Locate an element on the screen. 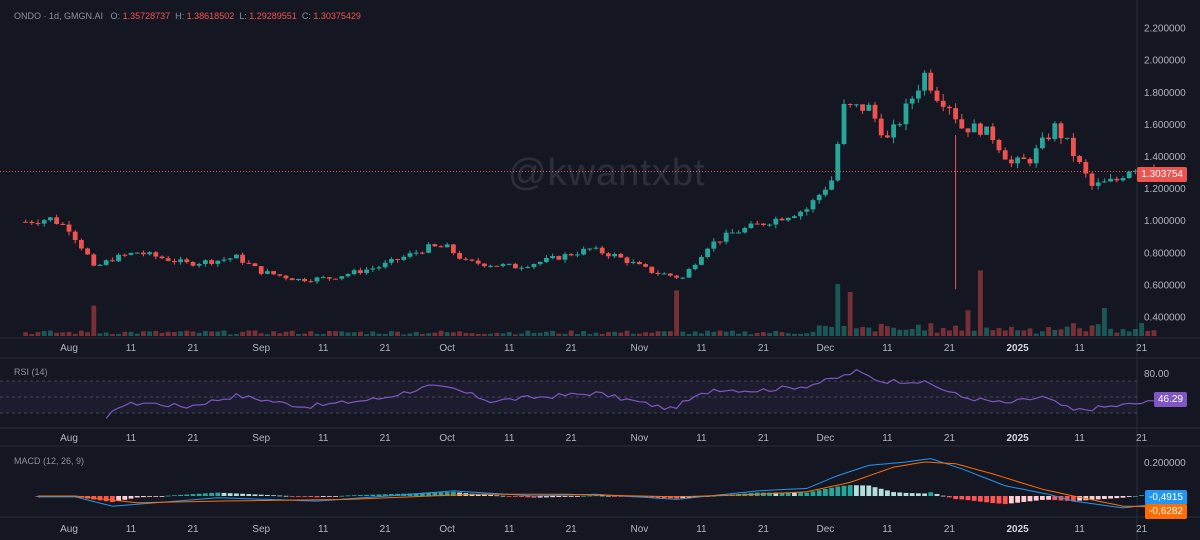  price-tick-label: 0.600000 is located at coordinates (1165, 285).